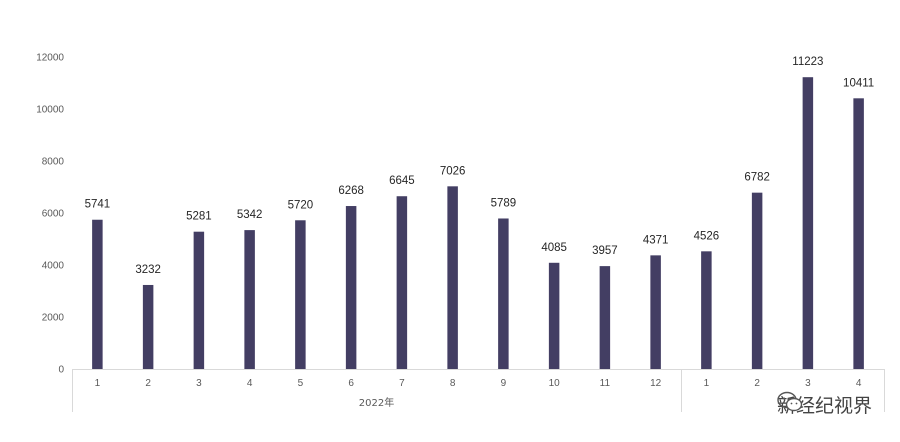  I want to click on y-tick-label: 6000, so click(53, 214).